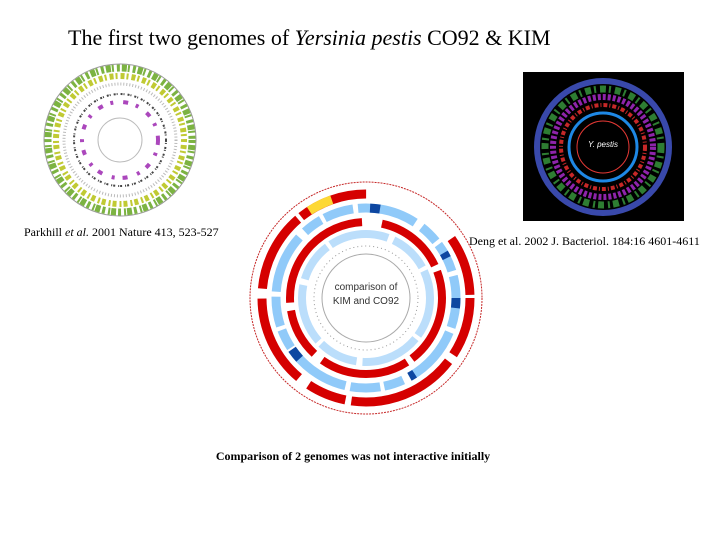 This screenshot has height=540, width=720. I want to click on caption-left: Parkhill et al. 2001 Nature 413, 523-527, so click(121, 232).